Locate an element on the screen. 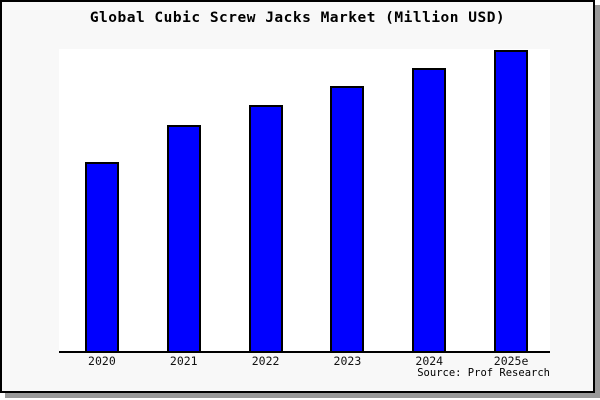 This screenshot has width=600, height=400. x-tick-label-2022: 2022 is located at coordinates (265, 361).